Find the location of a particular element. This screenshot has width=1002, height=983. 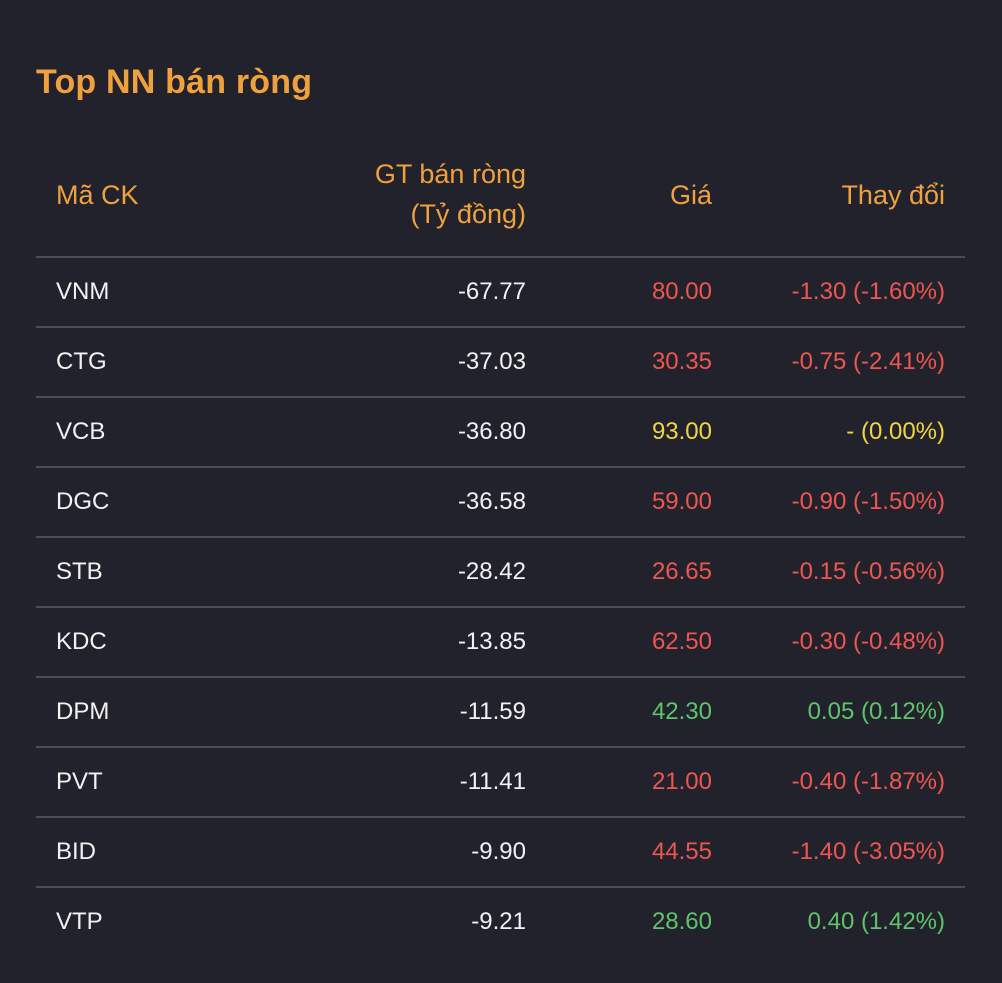

stock-code: VTP is located at coordinates (79, 921).